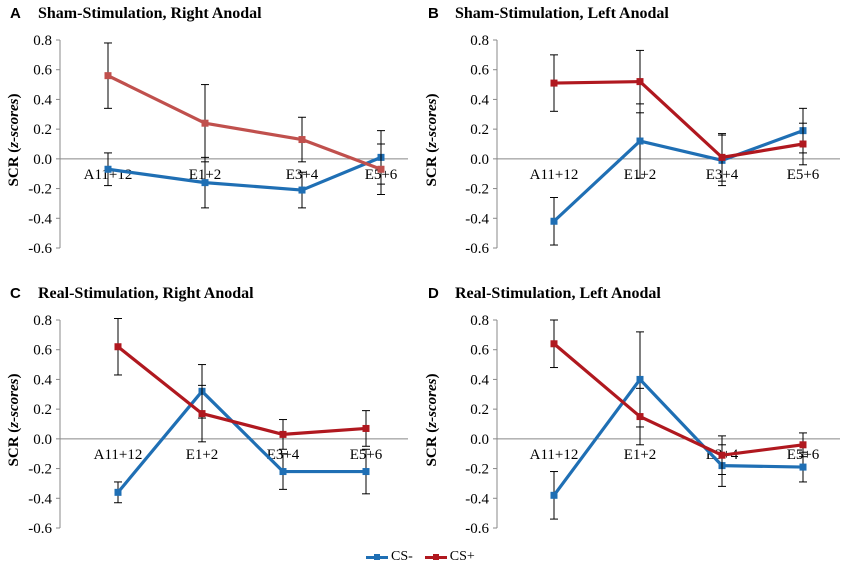  I want to click on chart-title: Sham-Stimulation, Right Anodal, so click(150, 13).